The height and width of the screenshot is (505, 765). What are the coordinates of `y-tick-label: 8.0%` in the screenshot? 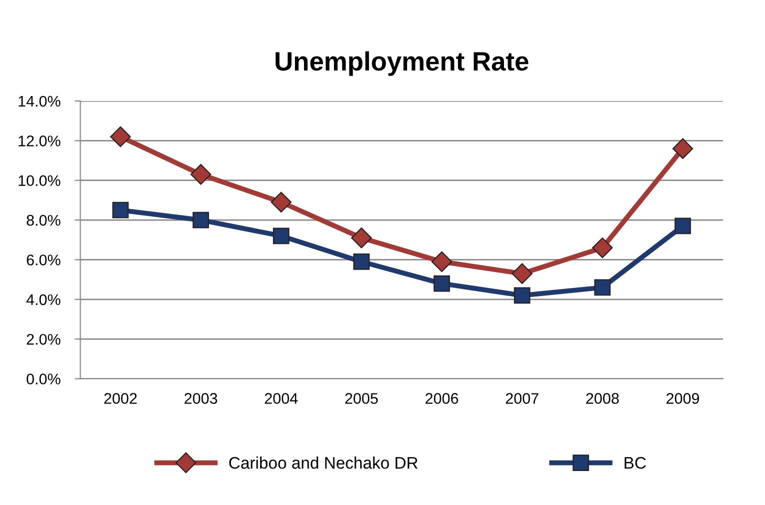 It's located at (43, 220).